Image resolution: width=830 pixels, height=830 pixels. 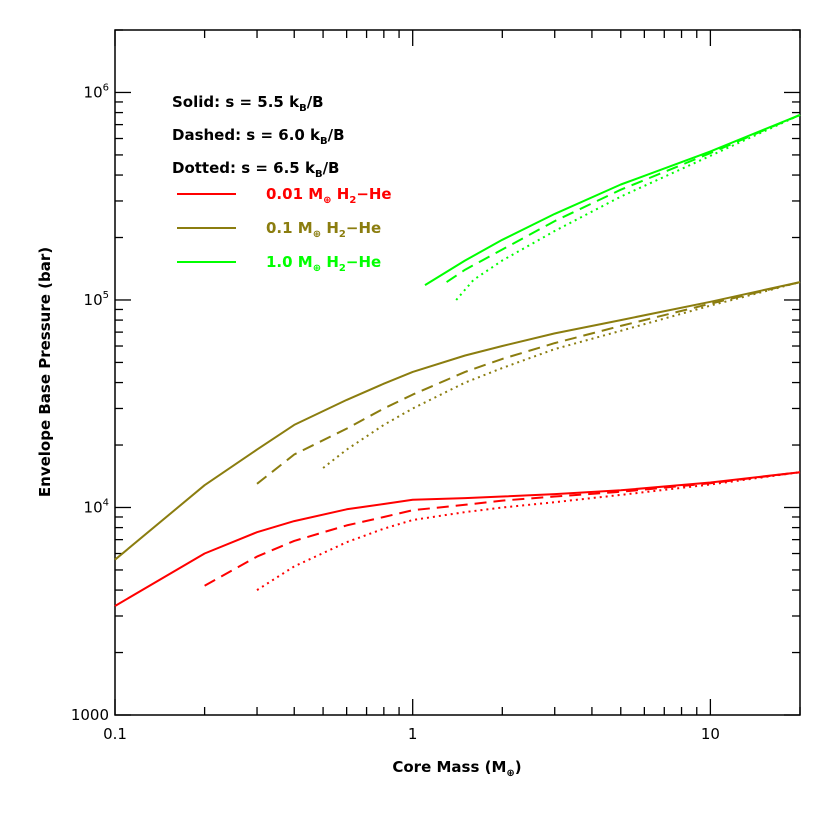 What do you see at coordinates (449, 767) in the screenshot?
I see `x-axis-label-pre: Core Mass (M` at bounding box center [449, 767].